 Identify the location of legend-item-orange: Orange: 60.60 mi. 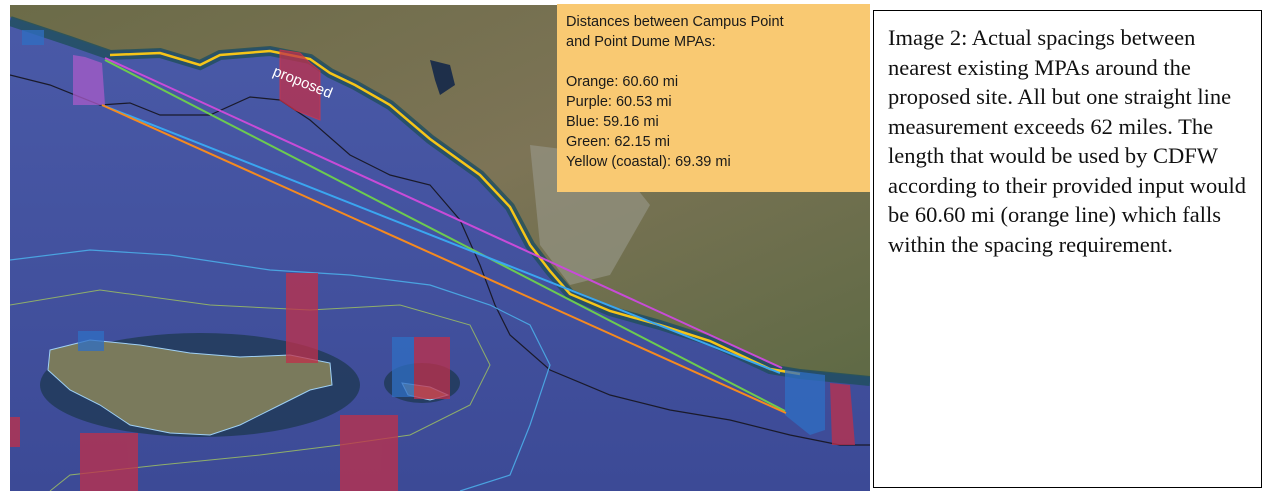
(622, 82).